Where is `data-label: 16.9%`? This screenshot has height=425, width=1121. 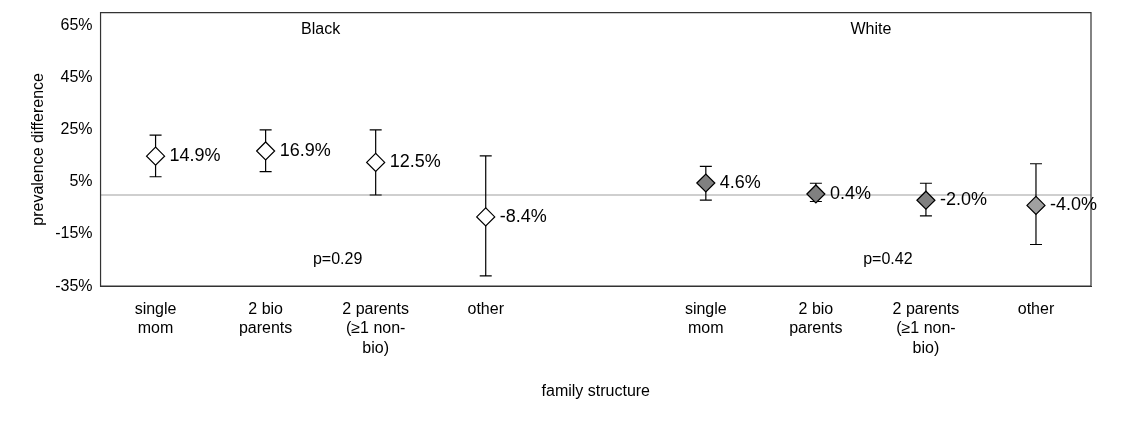
data-label: 16.9% is located at coordinates (305, 149).